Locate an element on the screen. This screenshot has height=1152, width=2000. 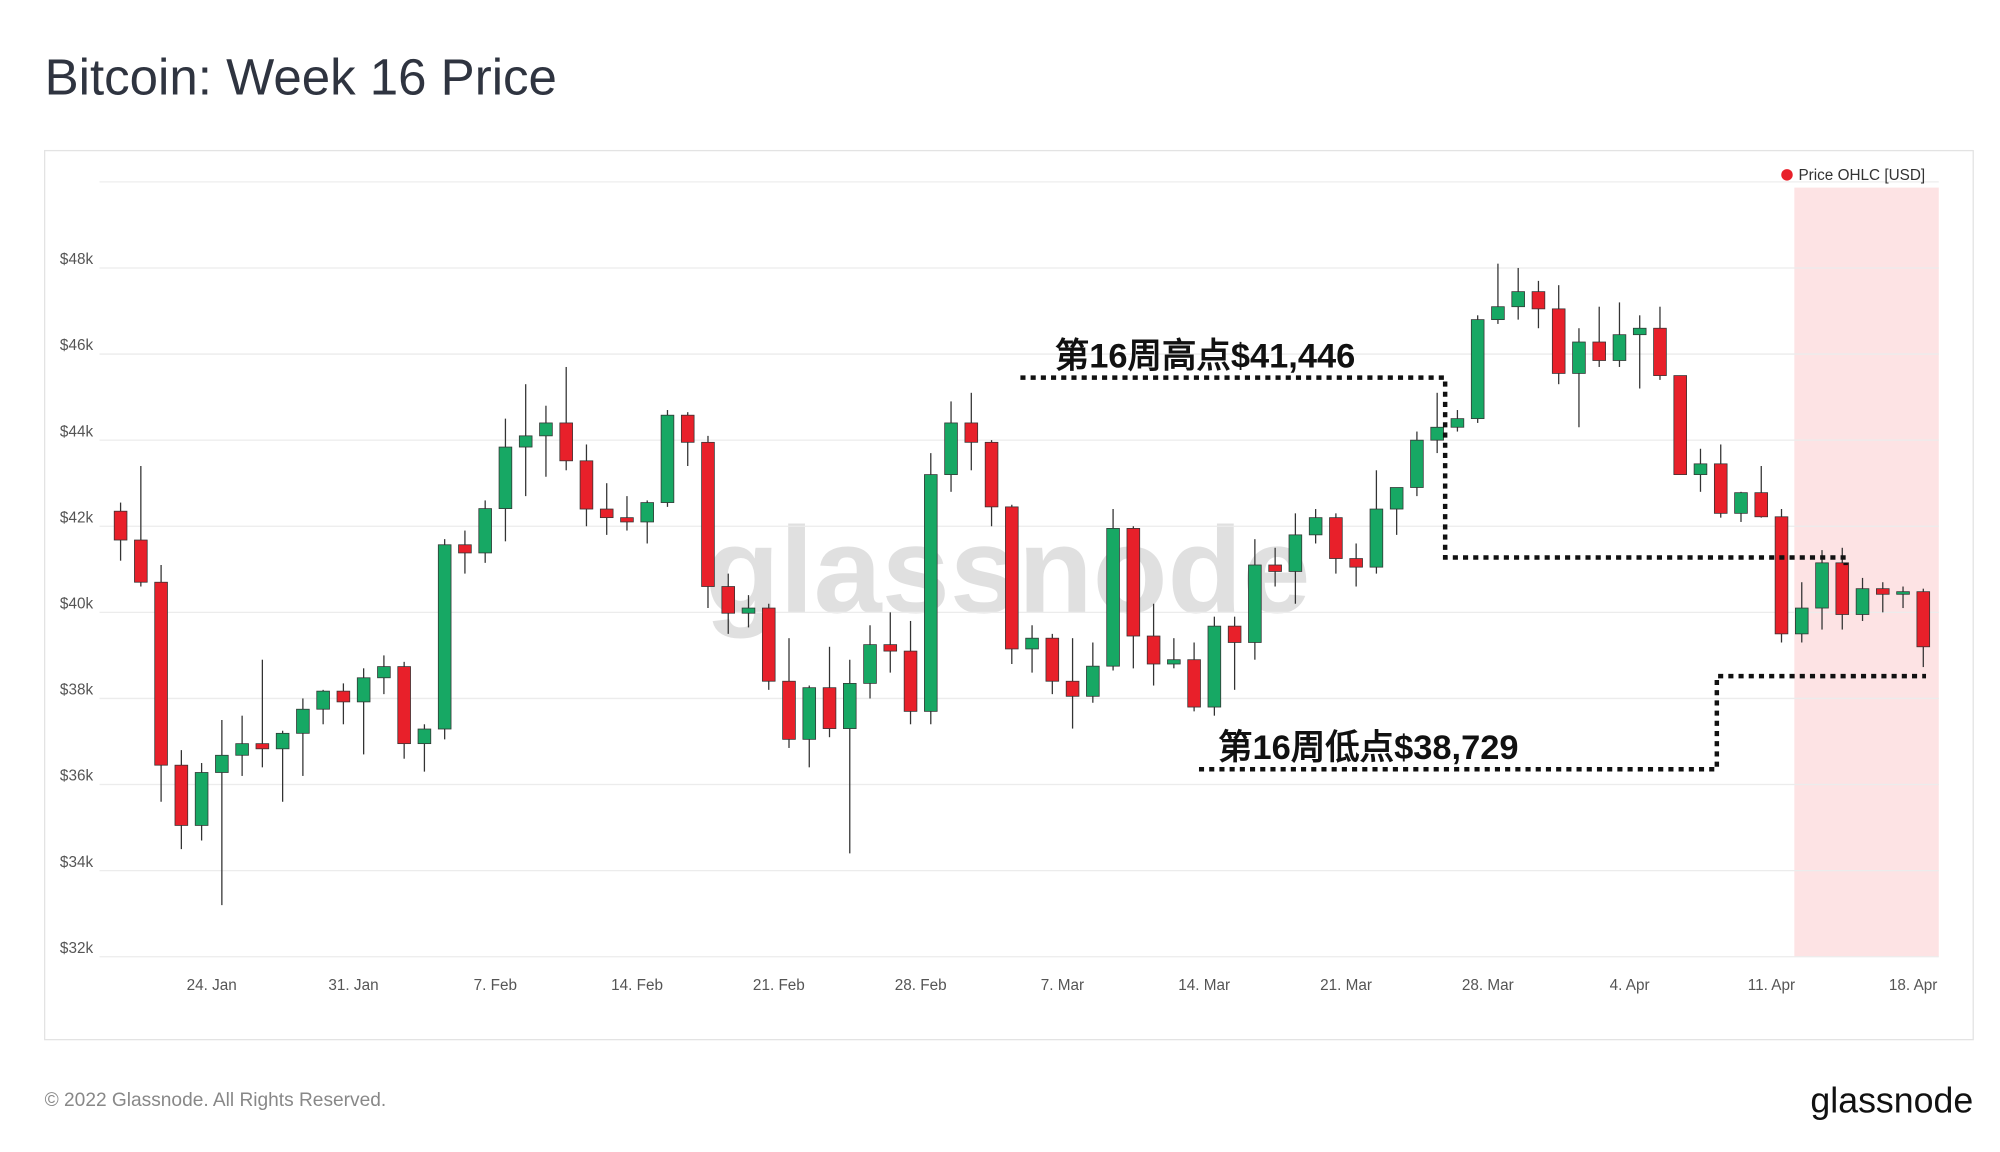
x-tick-label: 28. Mar is located at coordinates (1488, 985).